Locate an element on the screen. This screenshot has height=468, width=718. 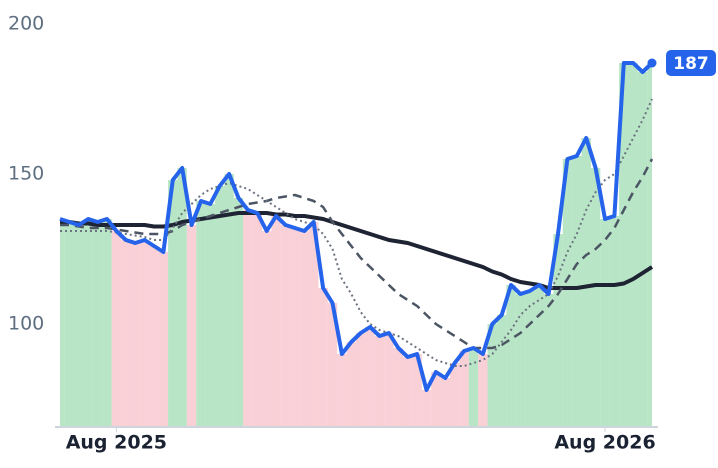
series-line is located at coordinates (357, 250).